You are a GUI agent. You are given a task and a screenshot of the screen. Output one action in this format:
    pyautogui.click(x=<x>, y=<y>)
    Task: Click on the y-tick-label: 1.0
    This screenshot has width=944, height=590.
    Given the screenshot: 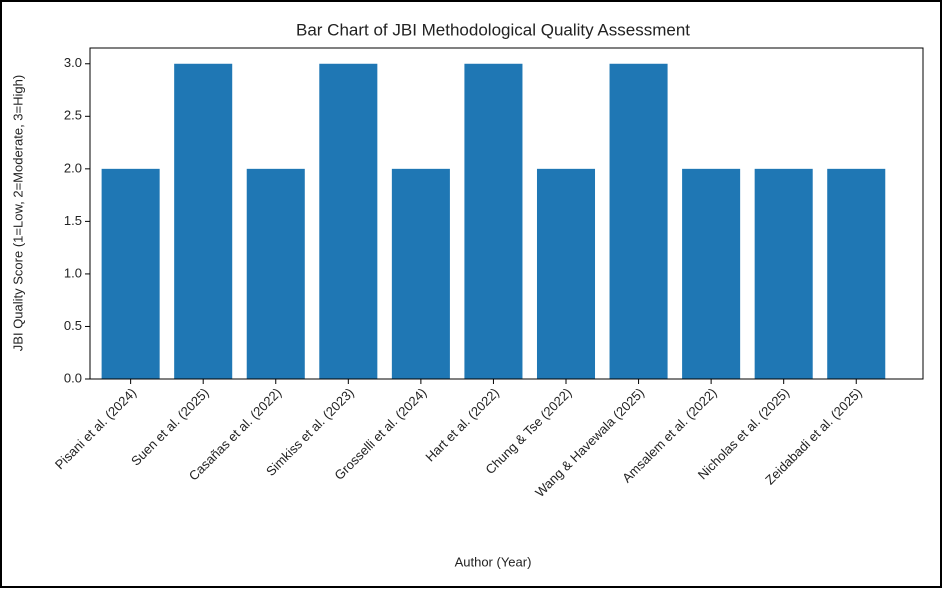 What is the action you would take?
    pyautogui.click(x=73, y=272)
    